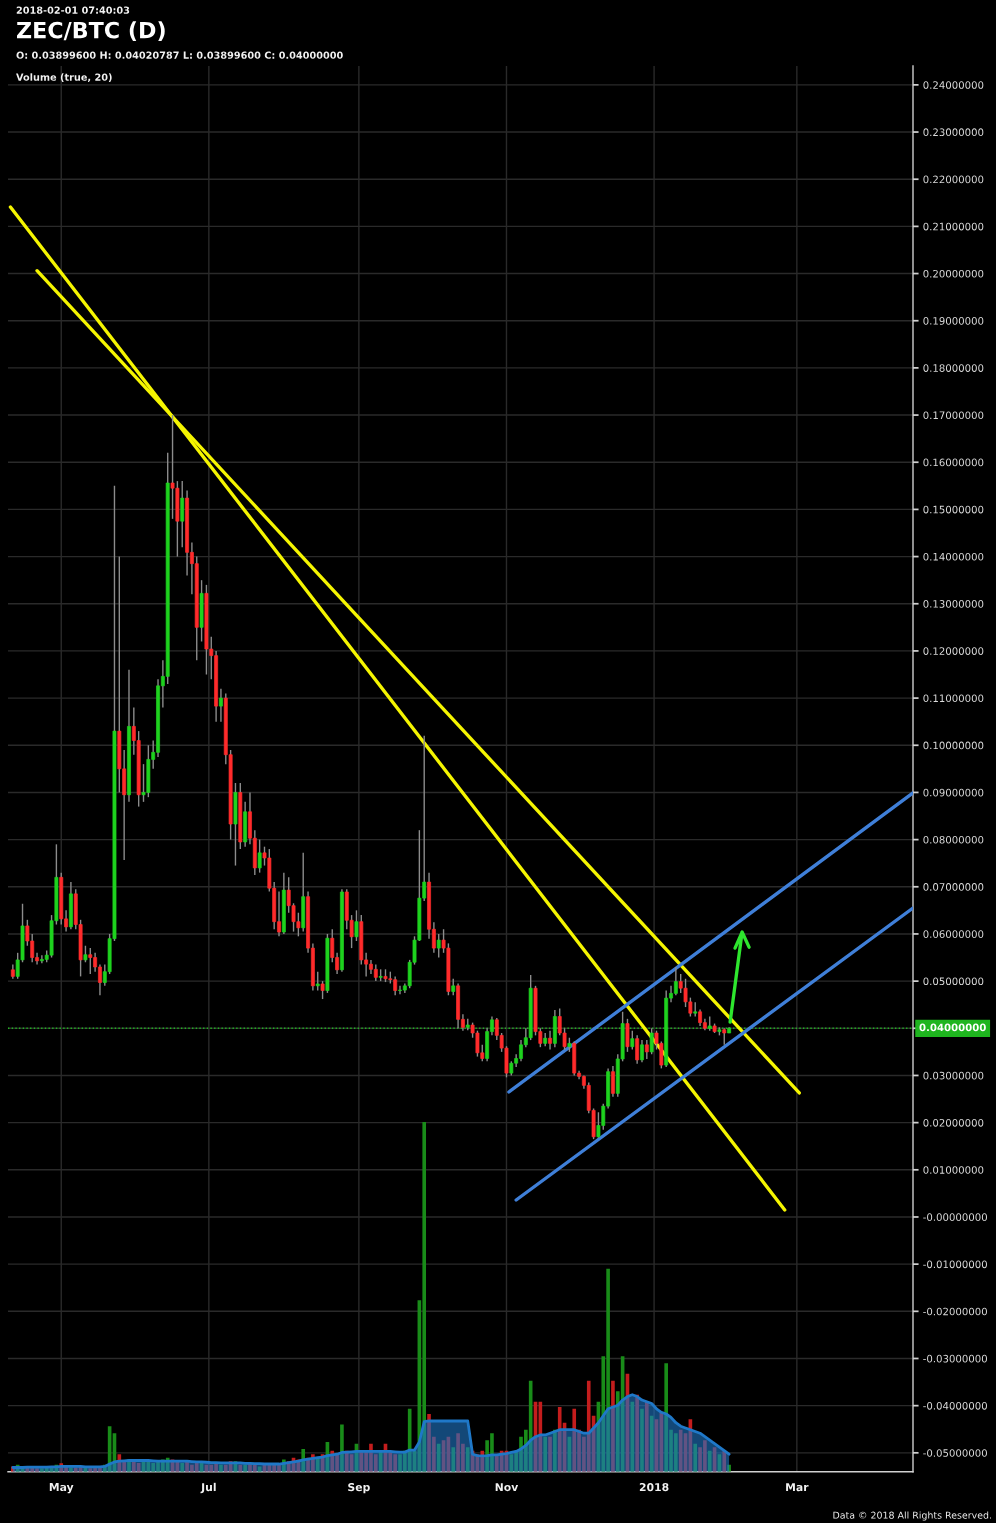 The height and width of the screenshot is (1523, 996). Describe the element at coordinates (953, 556) in the screenshot. I see `y-tick-label: 0.14000000` at that location.